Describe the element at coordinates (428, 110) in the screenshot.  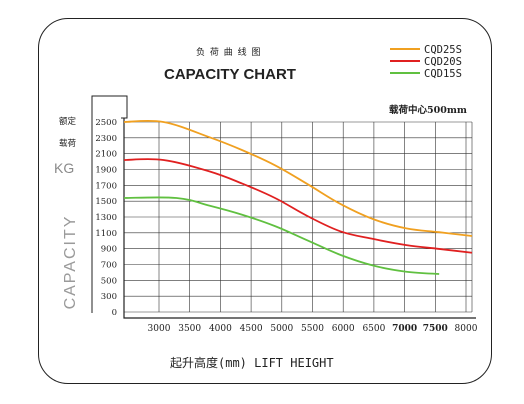
I see `load-center-label: 载荷中心500mm` at that location.